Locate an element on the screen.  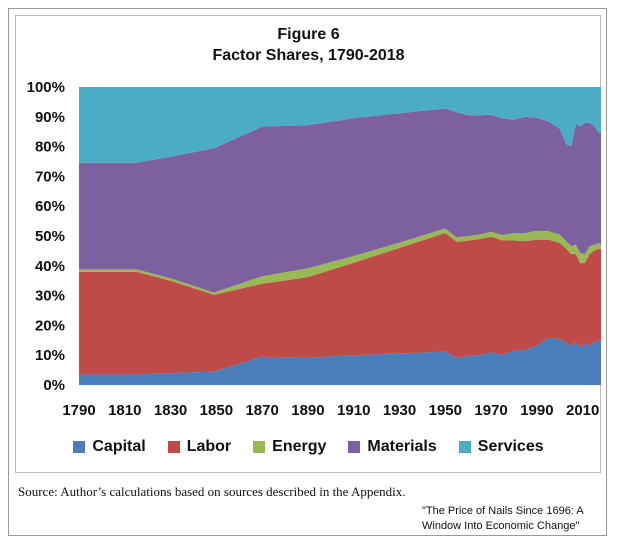
x-tick-label: 1790 is located at coordinates (78, 410).